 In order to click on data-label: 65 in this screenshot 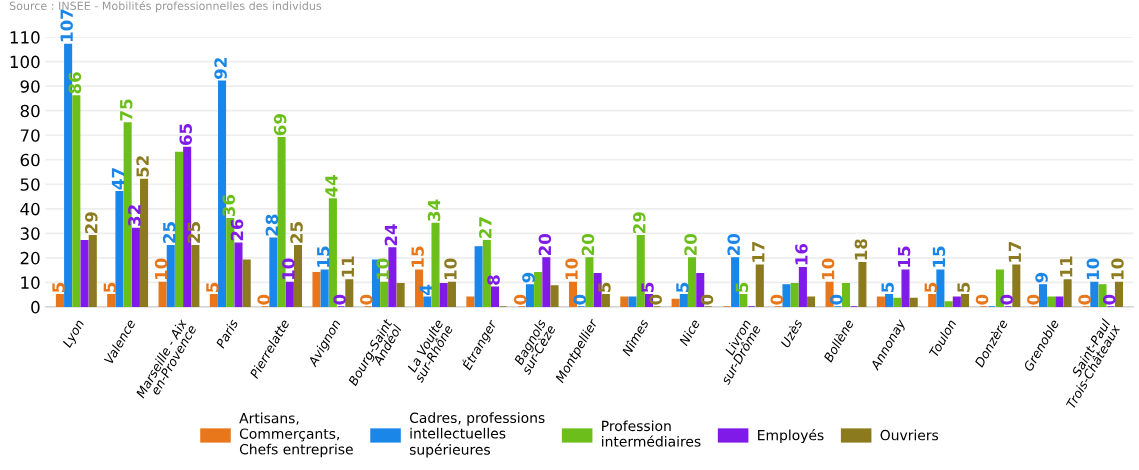, I will do `click(186, 134)`.